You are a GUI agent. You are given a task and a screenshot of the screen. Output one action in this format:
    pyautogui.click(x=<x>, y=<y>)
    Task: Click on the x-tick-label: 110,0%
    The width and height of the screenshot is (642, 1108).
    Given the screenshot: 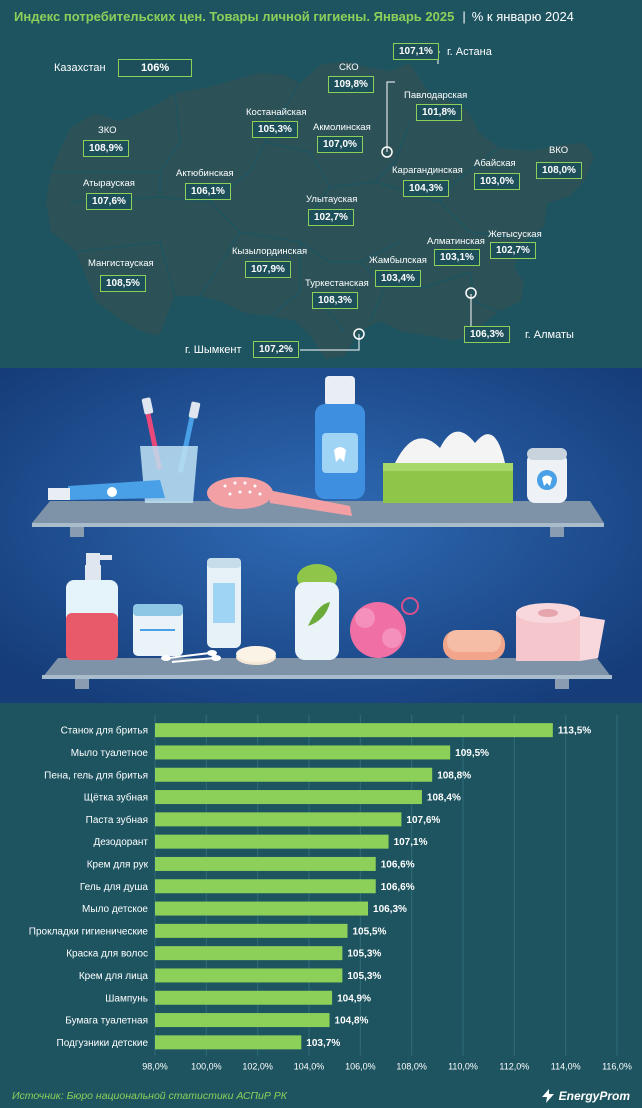 What is the action you would take?
    pyautogui.click(x=463, y=1067)
    